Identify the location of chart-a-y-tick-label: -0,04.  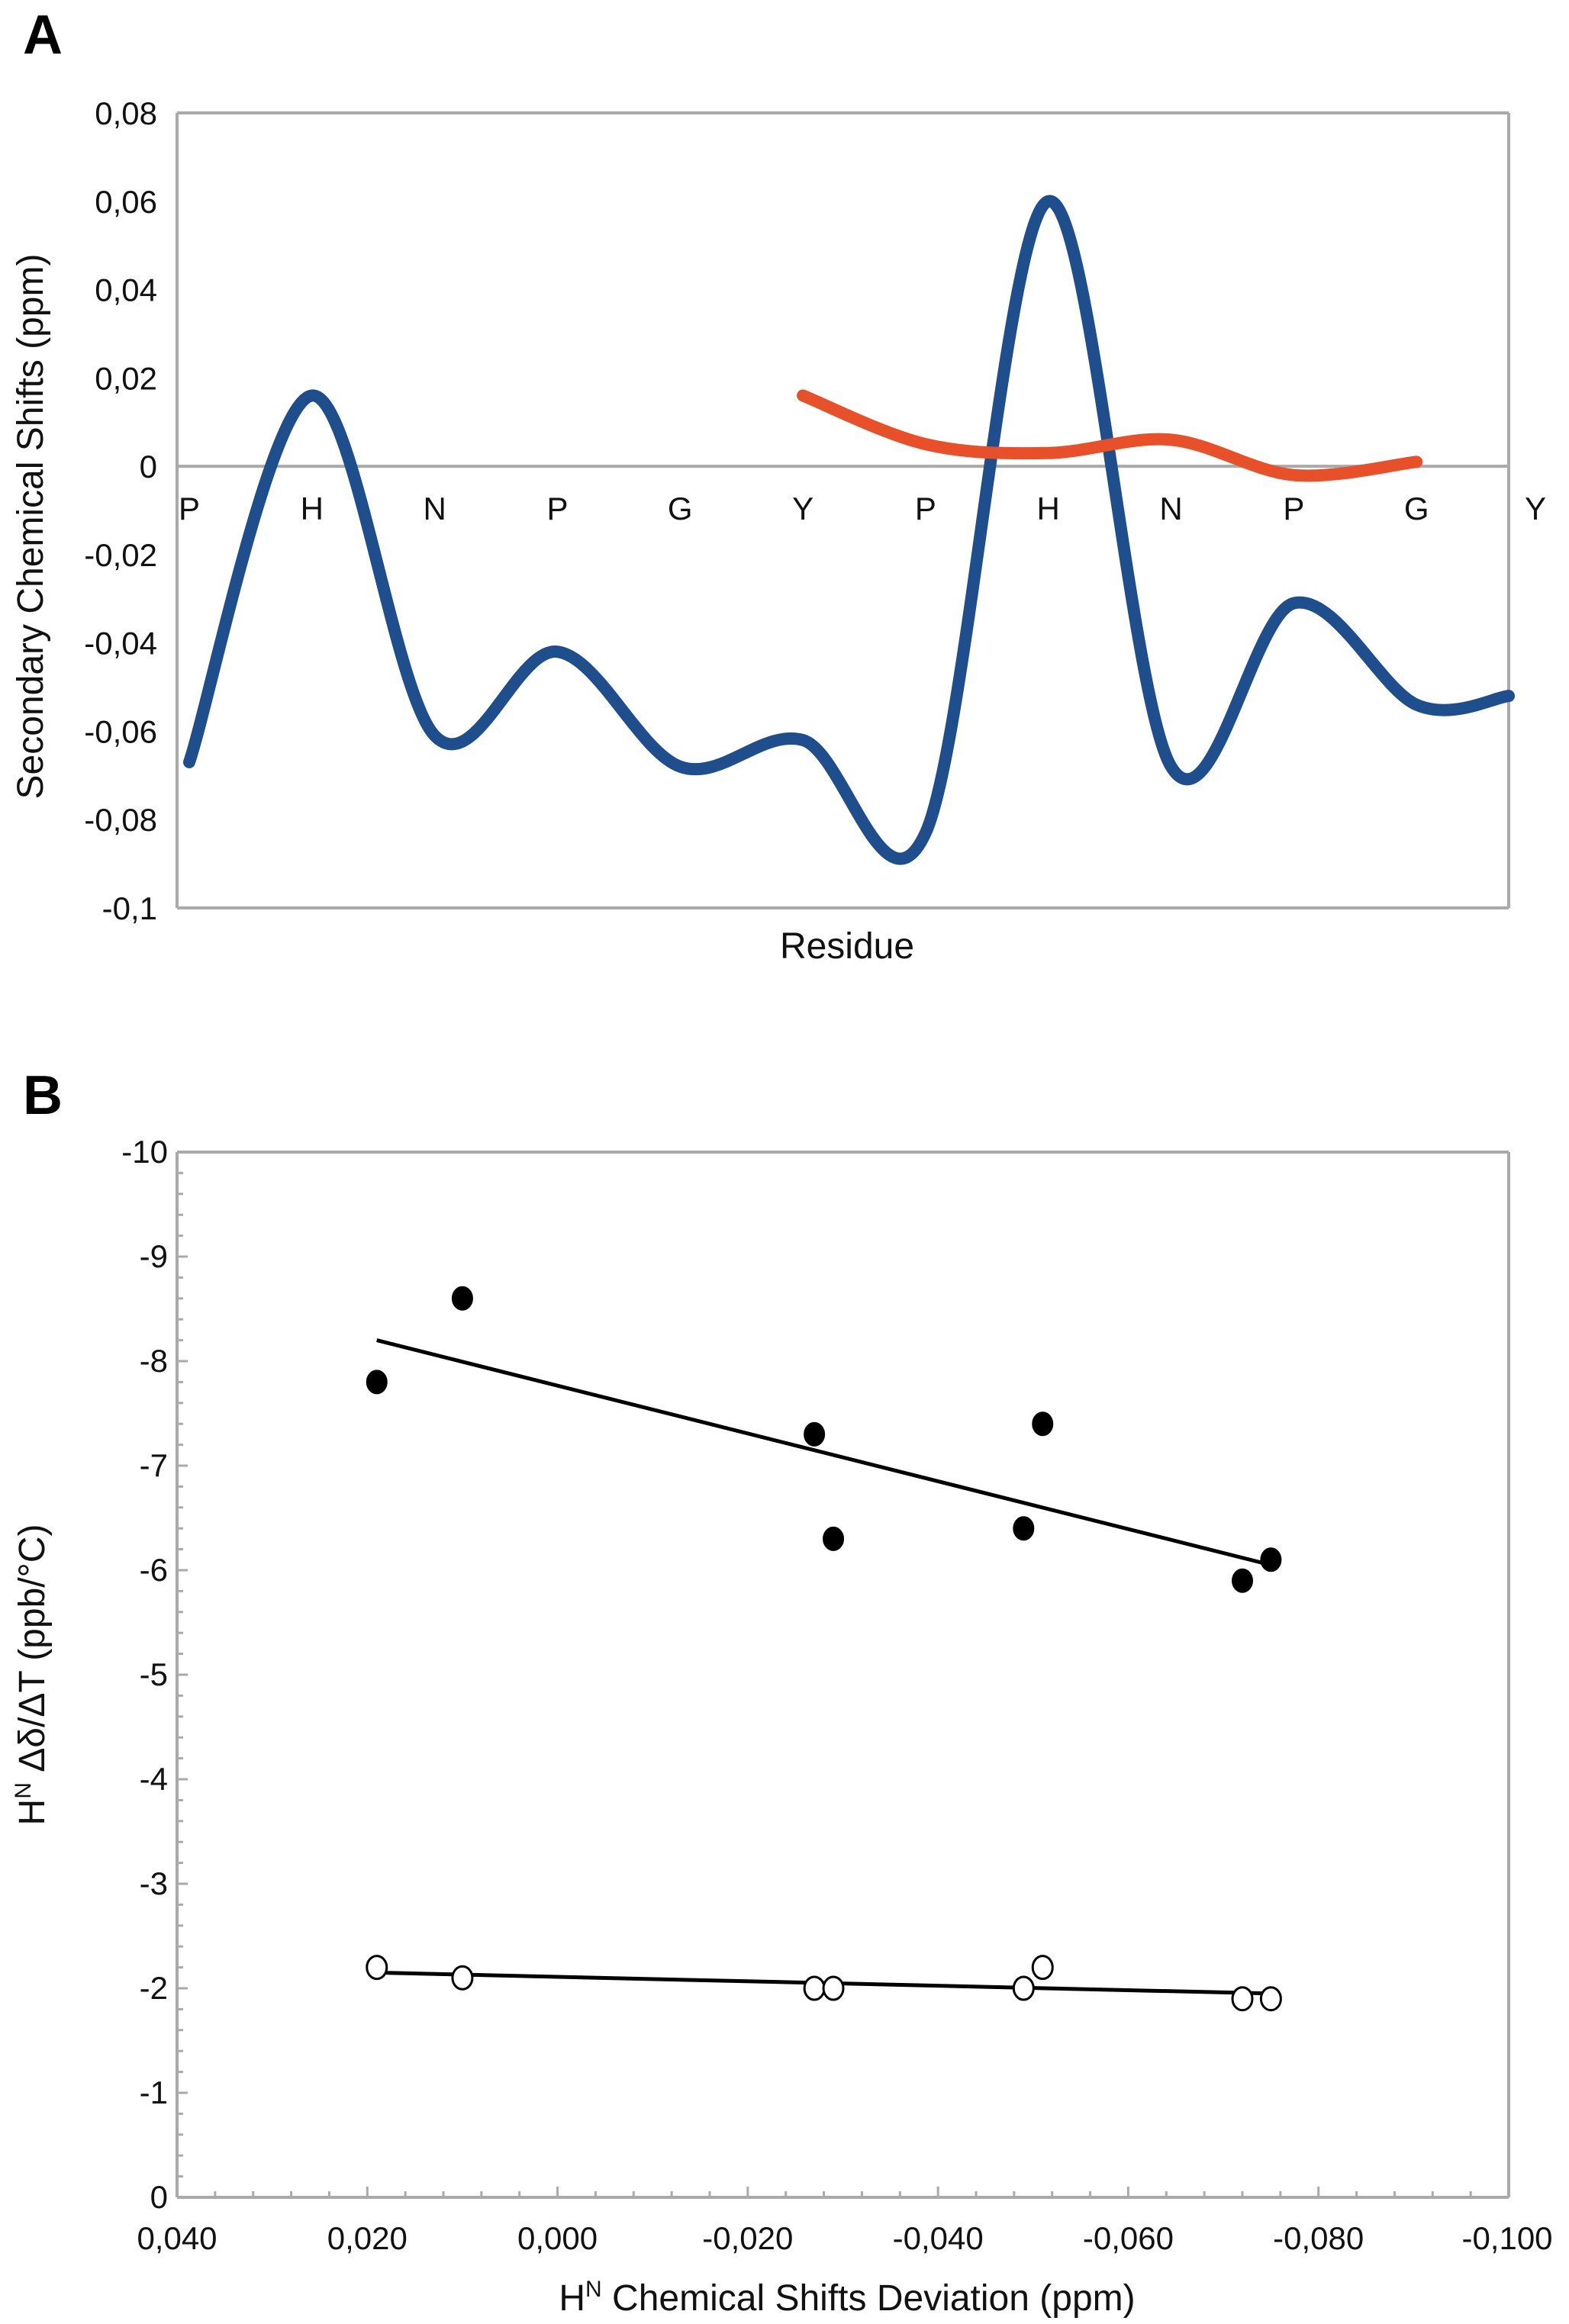
(120, 643).